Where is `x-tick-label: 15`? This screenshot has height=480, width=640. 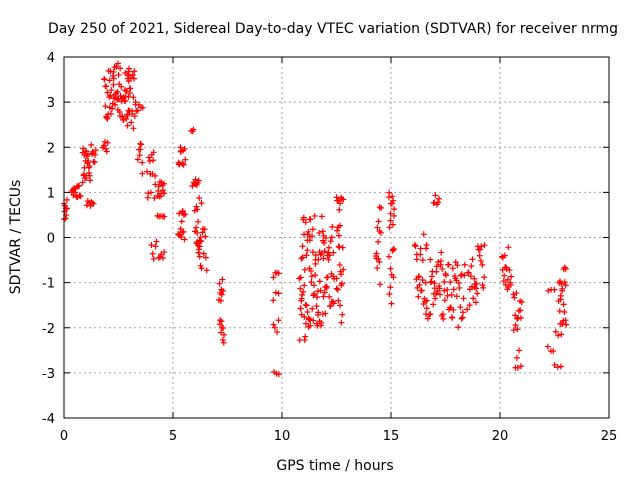 x-tick-label: 15 is located at coordinates (391, 436).